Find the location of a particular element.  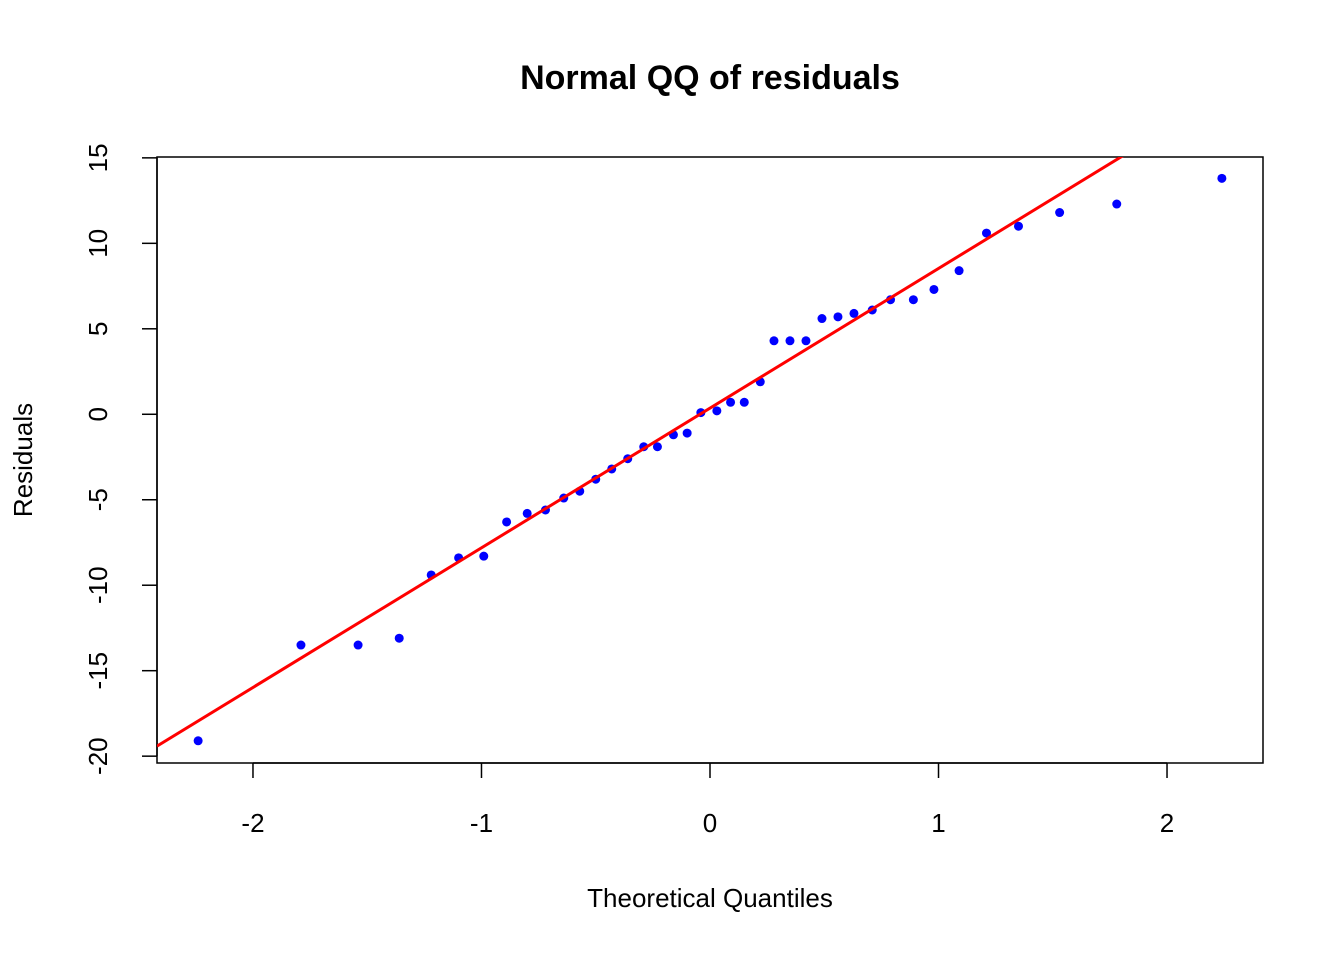

y-tick-label: 0 is located at coordinates (98, 414).